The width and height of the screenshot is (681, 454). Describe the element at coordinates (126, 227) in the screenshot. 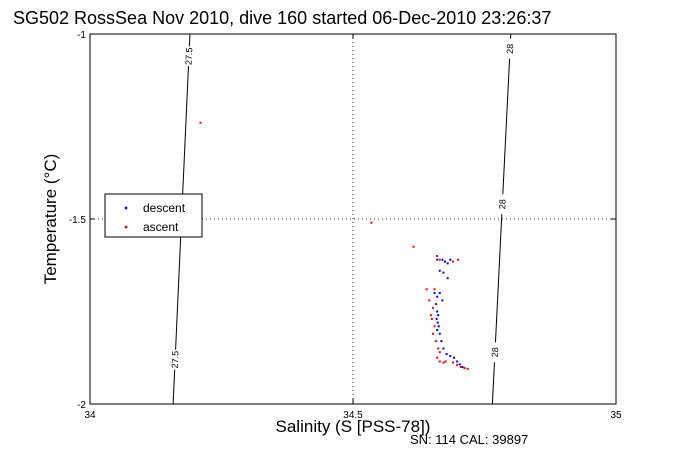

I see `legend-marker-ascent` at that location.